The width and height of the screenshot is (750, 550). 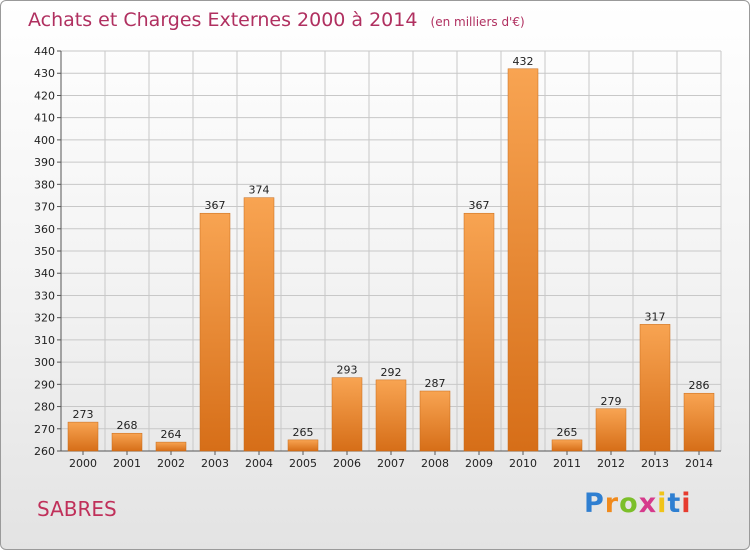 What do you see at coordinates (347, 463) in the screenshot?
I see `x-tick-label-2006: 2006` at bounding box center [347, 463].